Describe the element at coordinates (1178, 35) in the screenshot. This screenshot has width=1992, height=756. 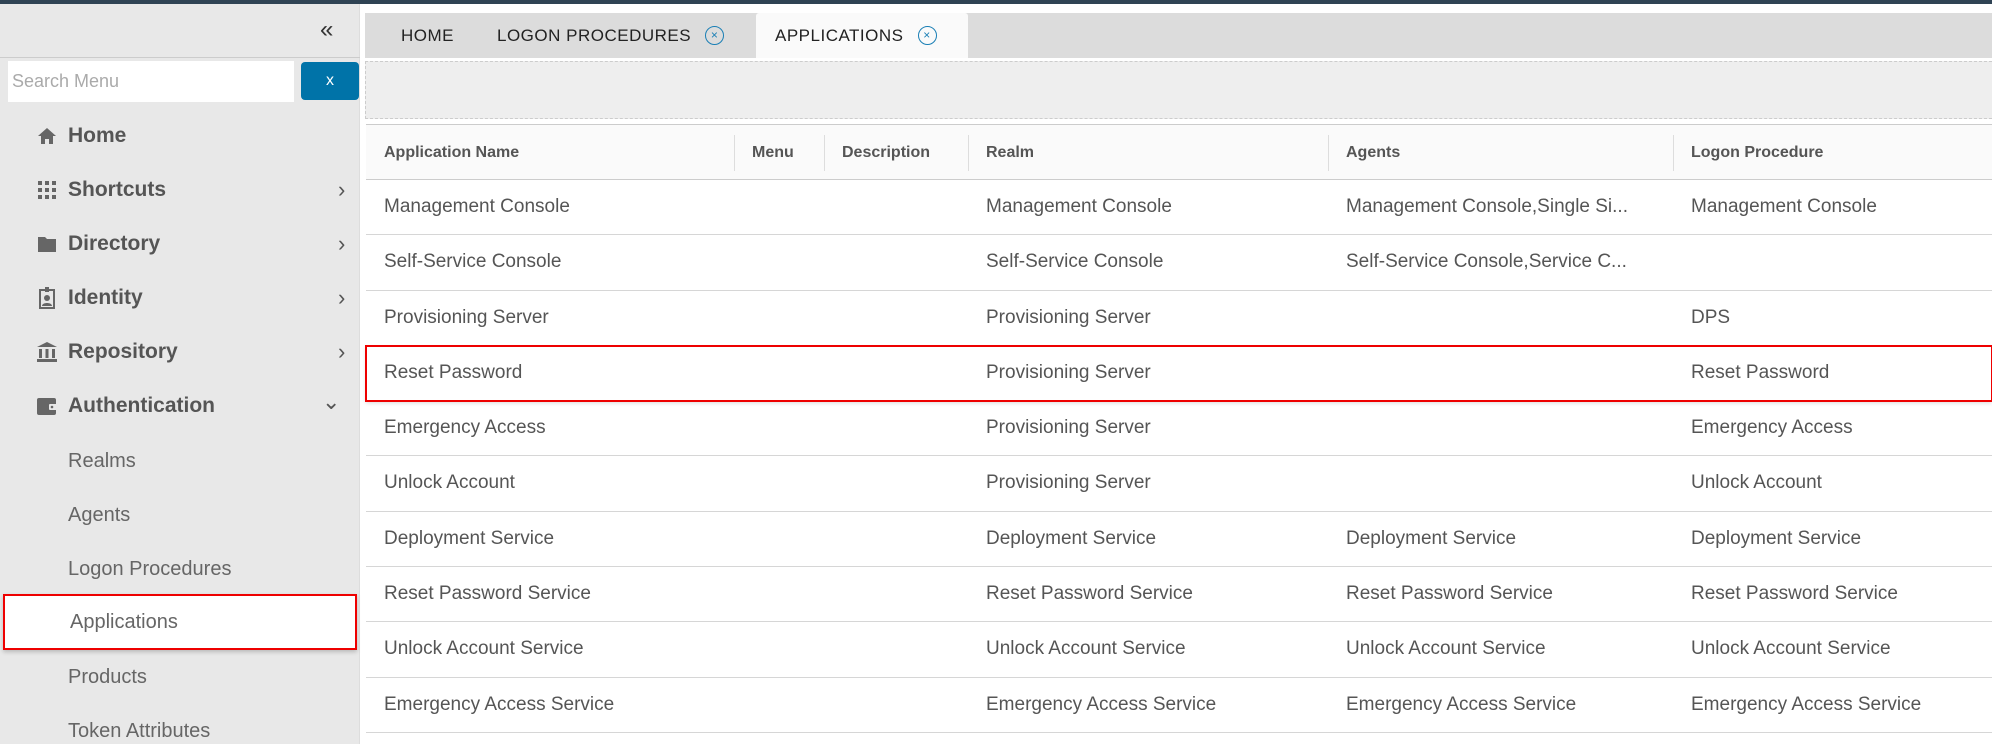
I see `tab-bar: HOME LOGON PROCEDURES × APPLICATIONS ×` at that location.